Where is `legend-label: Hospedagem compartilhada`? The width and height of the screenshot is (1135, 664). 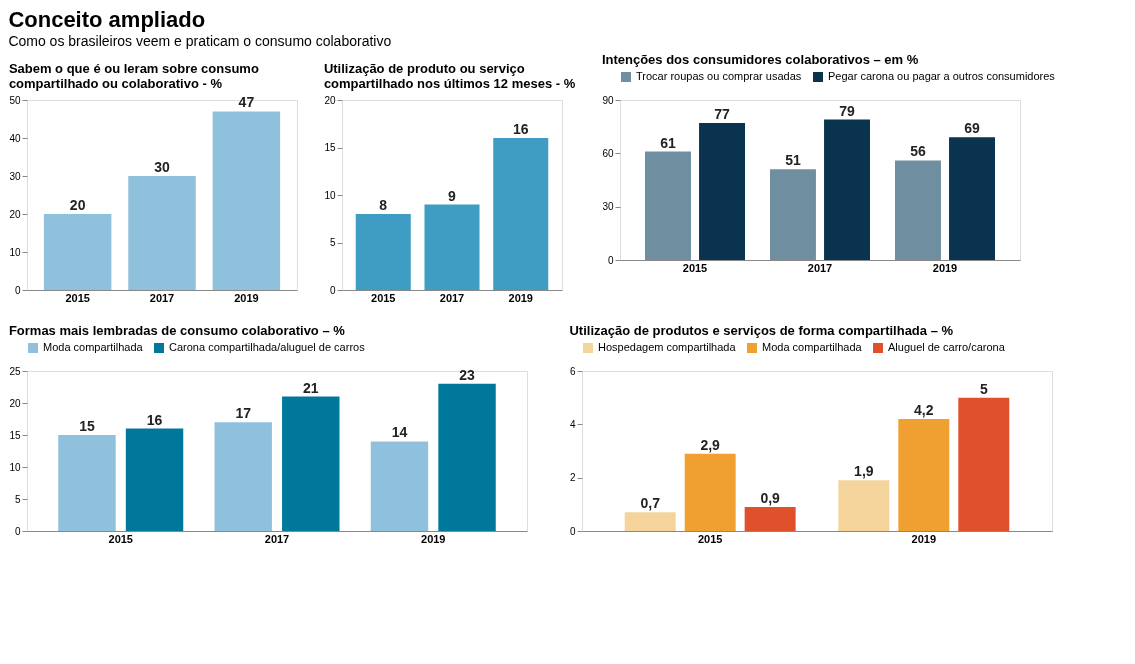 legend-label: Hospedagem compartilhada is located at coordinates (667, 347).